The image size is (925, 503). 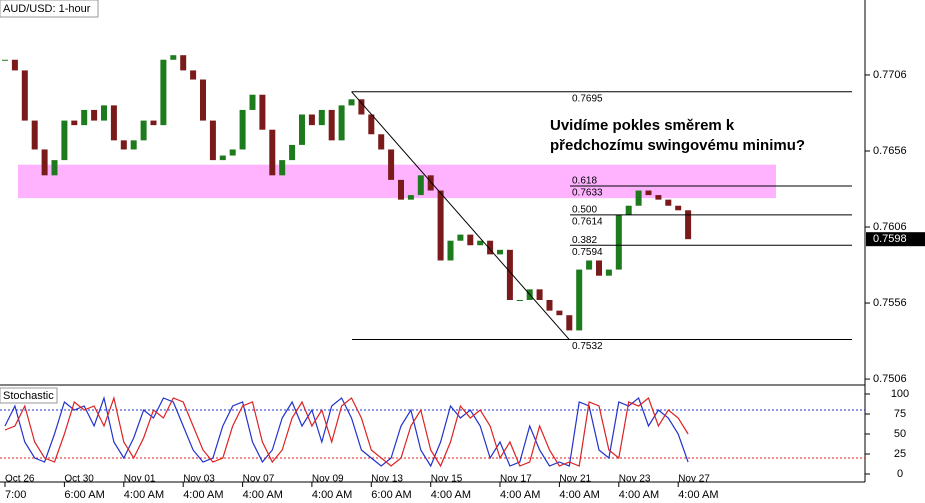 I want to click on title-box, so click(x=49, y=9).